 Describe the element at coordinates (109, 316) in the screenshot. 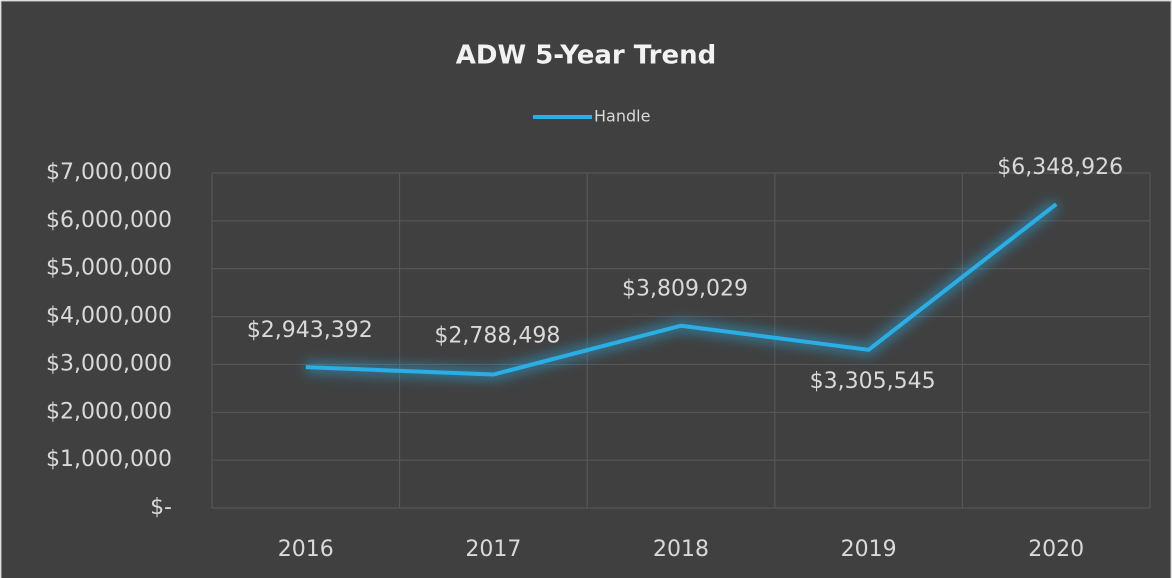

I see `y-tick-label: $4,000,000` at that location.